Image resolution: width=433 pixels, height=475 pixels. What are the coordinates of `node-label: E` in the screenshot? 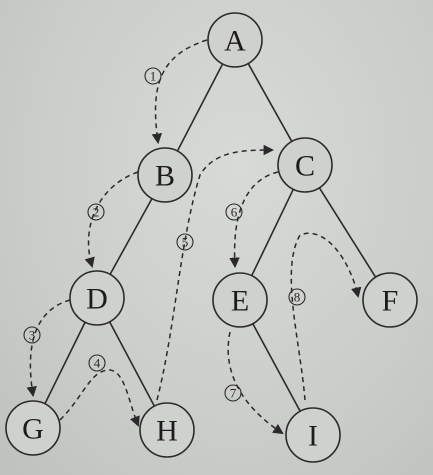 It's located at (240, 301).